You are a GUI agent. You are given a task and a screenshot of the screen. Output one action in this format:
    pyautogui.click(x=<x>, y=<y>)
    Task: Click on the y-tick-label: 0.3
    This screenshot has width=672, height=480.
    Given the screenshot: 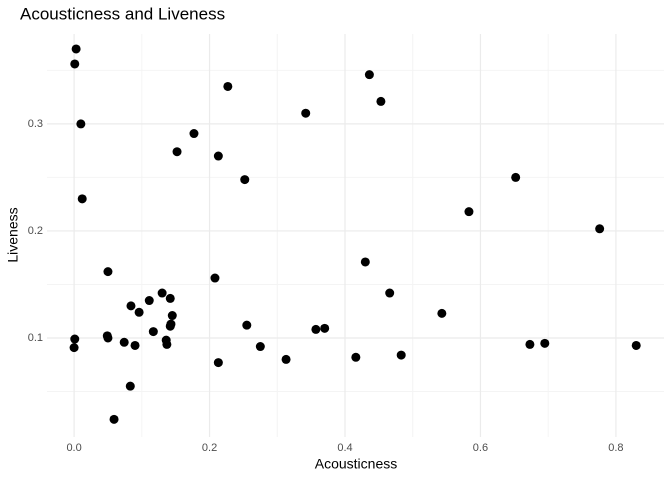 What is the action you would take?
    pyautogui.click(x=35, y=124)
    